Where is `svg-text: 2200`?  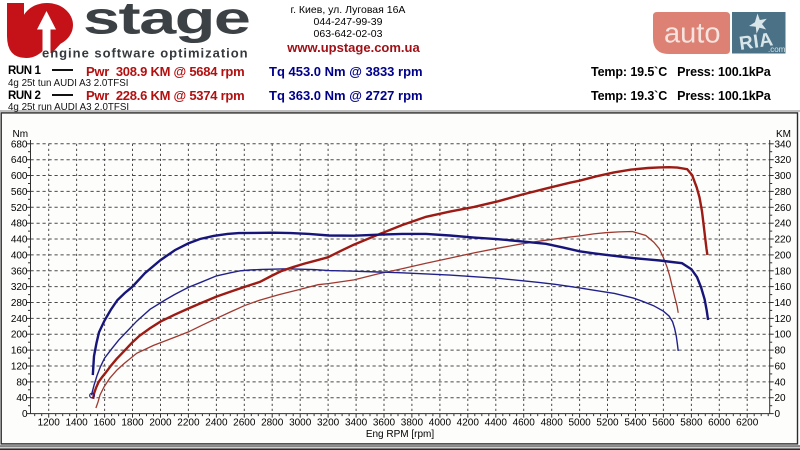
svg-text: 2200 is located at coordinates (188, 423).